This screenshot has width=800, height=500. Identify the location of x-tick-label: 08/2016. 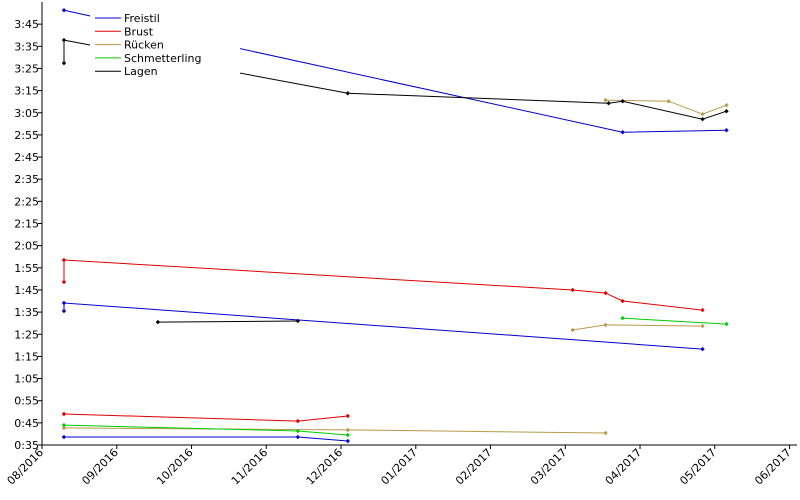
(26, 467).